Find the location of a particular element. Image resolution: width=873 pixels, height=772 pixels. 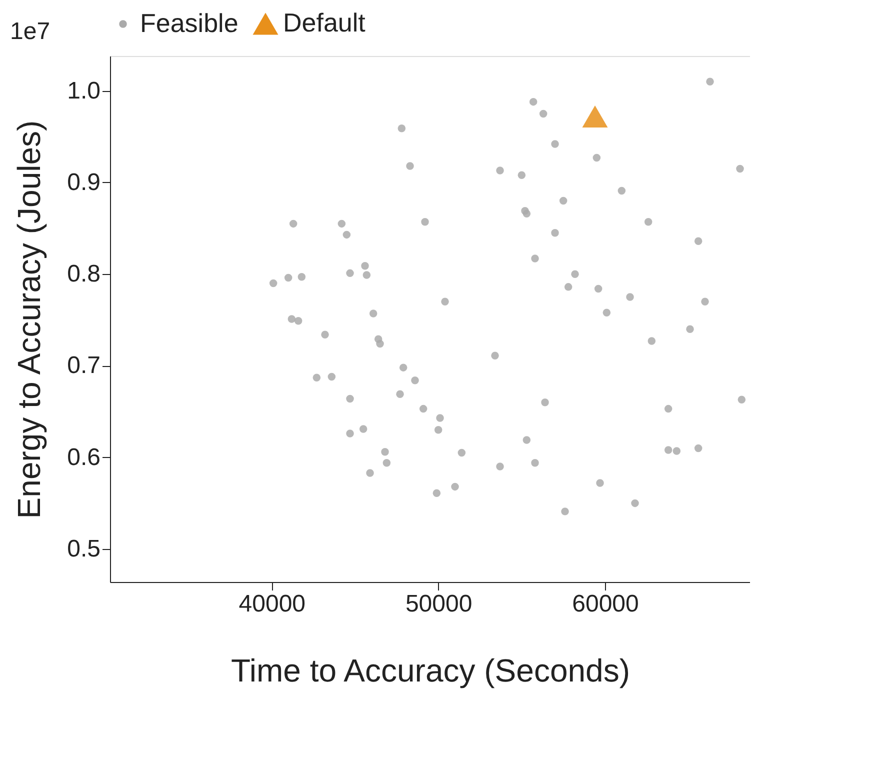

x-axis-title: Time to Accuracy (Seconds) is located at coordinates (430, 670).